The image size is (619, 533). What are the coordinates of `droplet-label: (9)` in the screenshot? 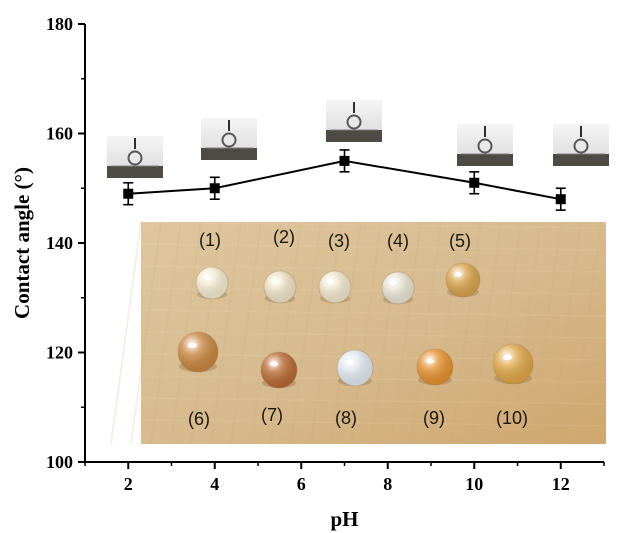 It's located at (434, 418).